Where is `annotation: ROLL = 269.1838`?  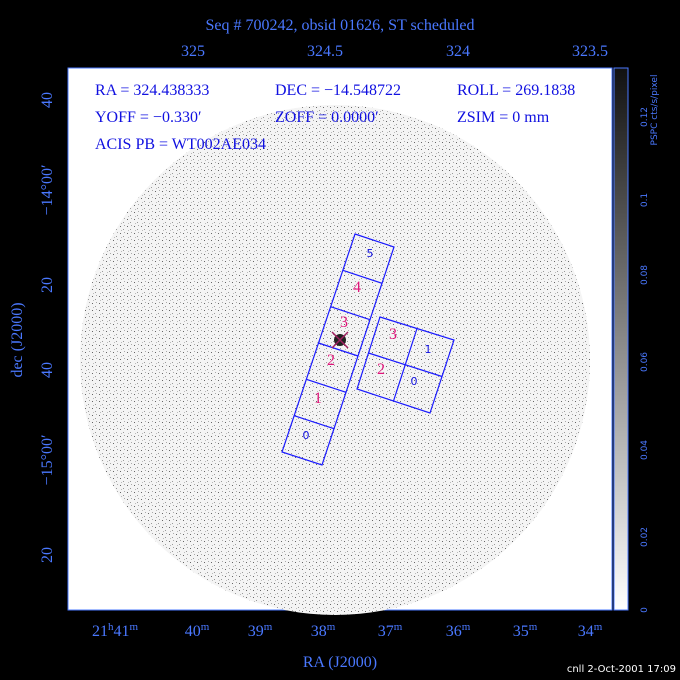
annotation: ROLL = 269.1838 is located at coordinates (516, 90).